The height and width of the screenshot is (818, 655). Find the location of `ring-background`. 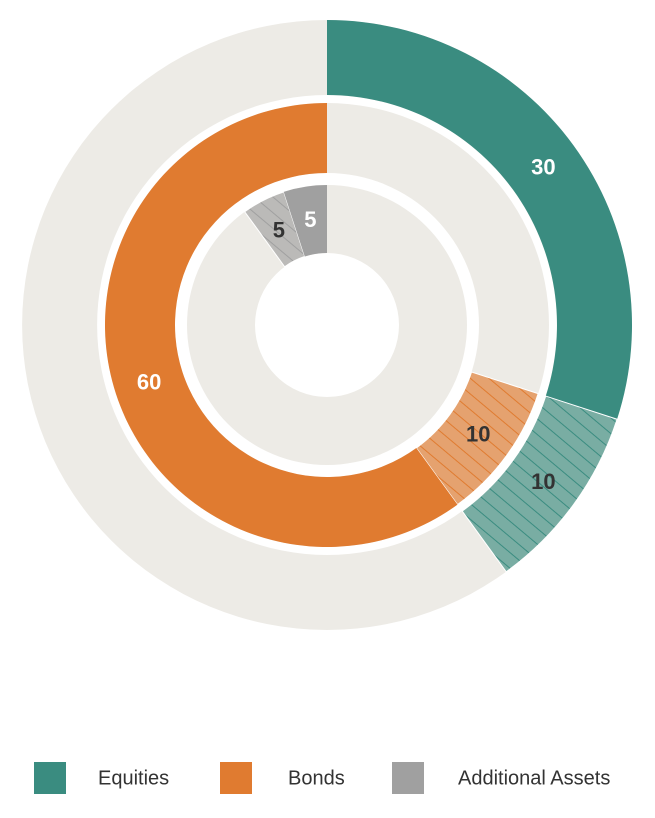

ring-background is located at coordinates (327, 325).